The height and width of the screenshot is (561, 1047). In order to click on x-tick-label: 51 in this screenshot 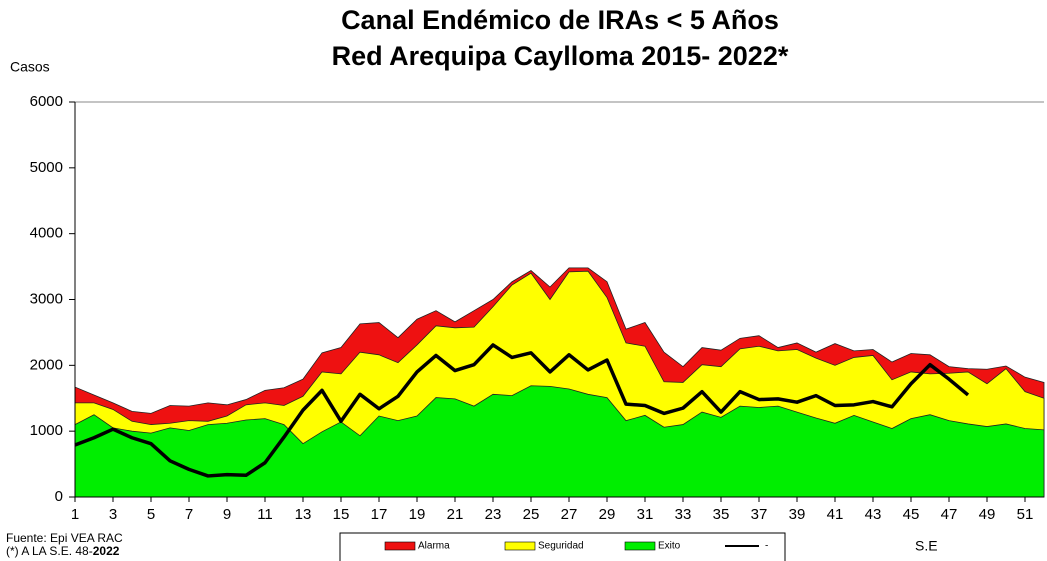, I will do `click(1025, 514)`.